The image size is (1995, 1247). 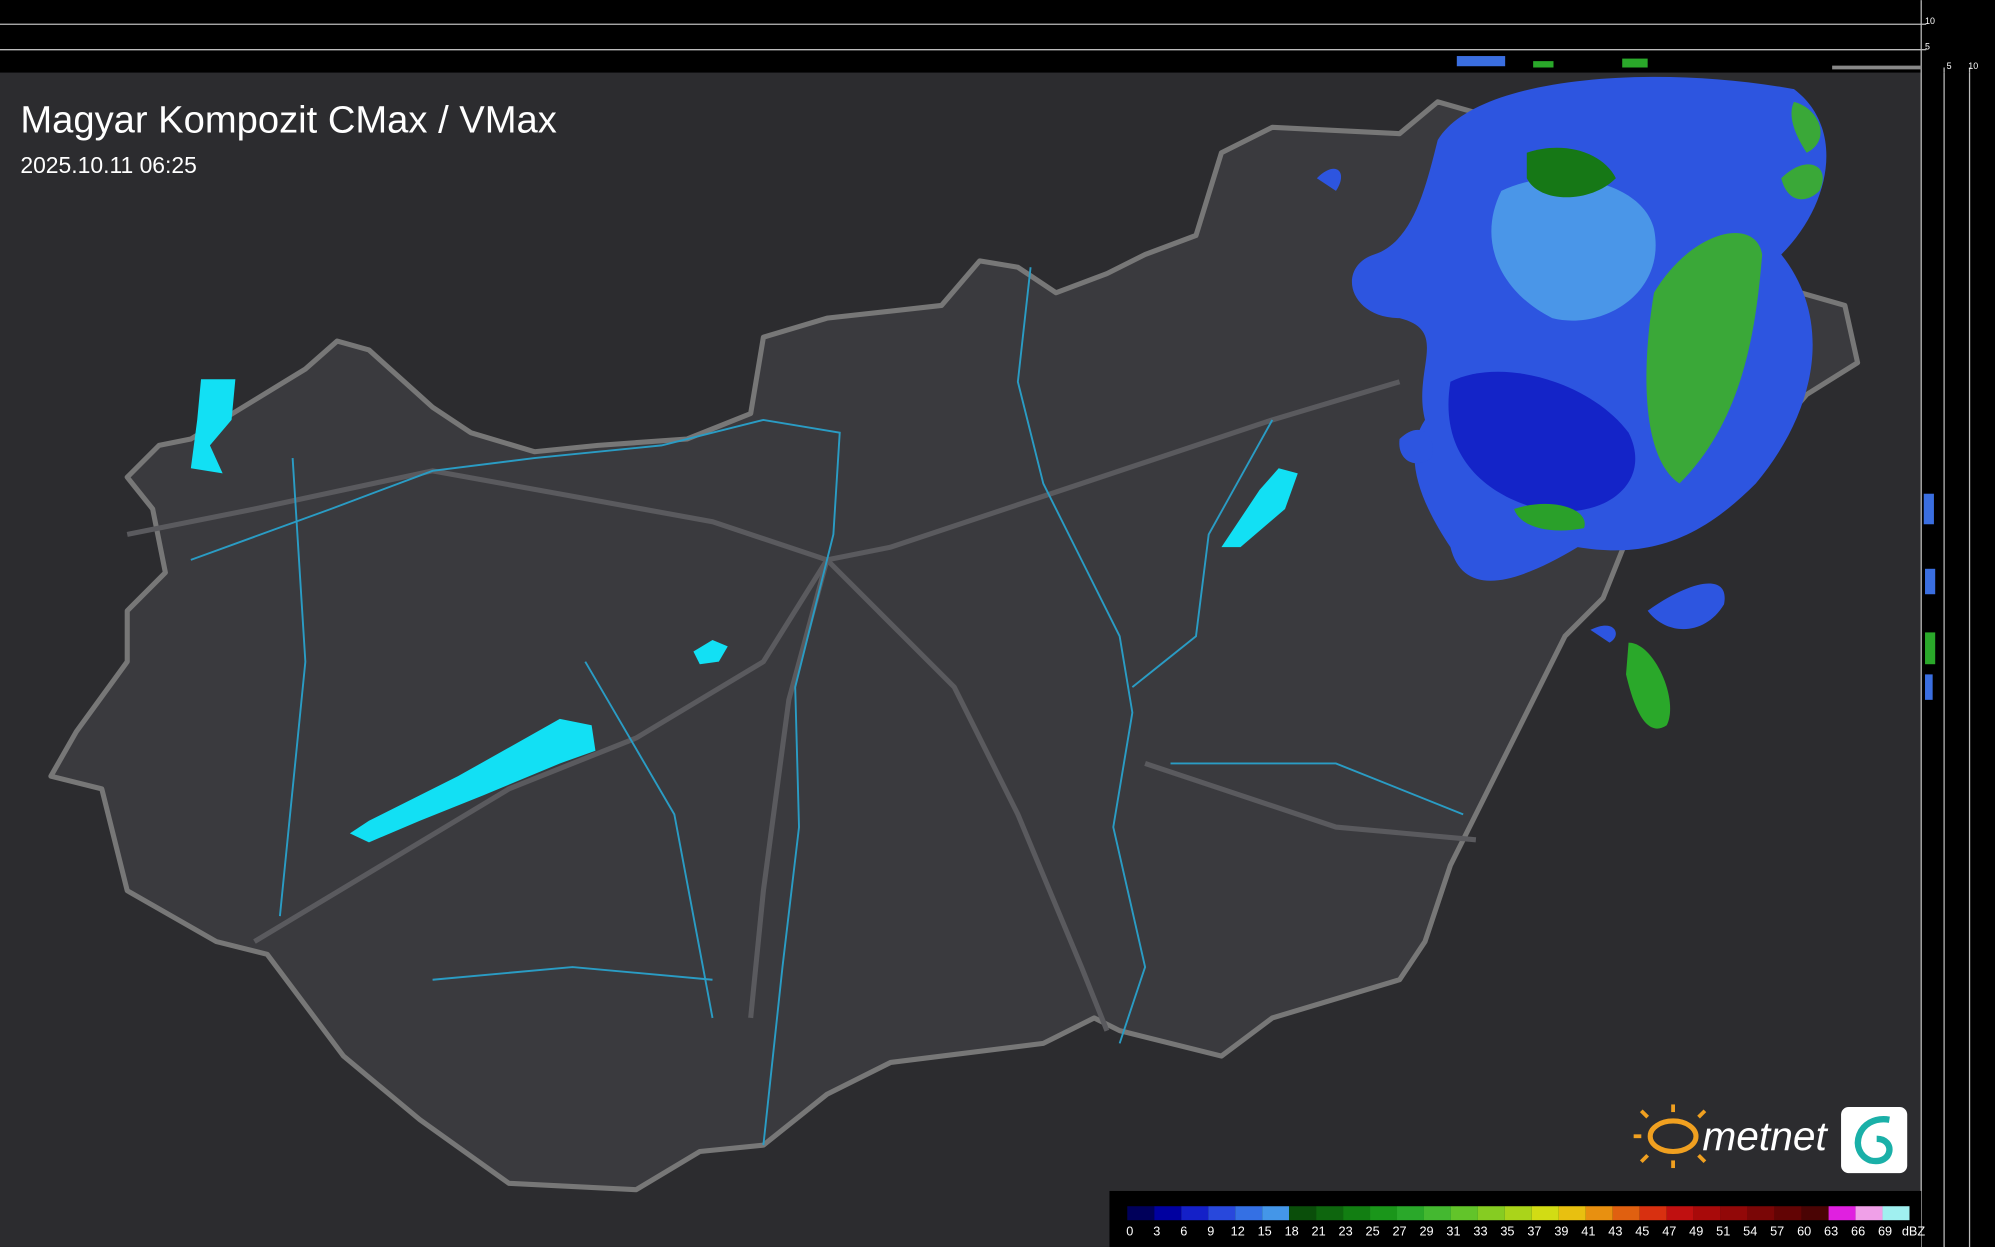 What do you see at coordinates (1238, 1230) in the screenshot?
I see `legend-label: 12` at bounding box center [1238, 1230].